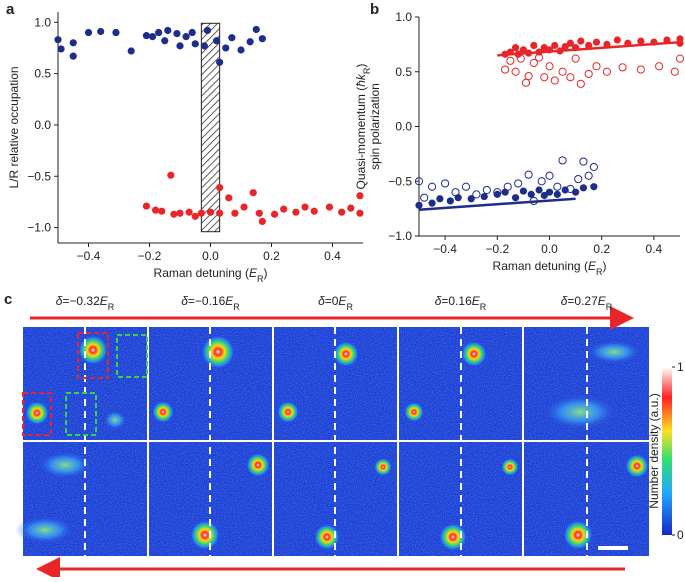  Describe the element at coordinates (375, 126) in the screenshot. I see `text-part: spin polarization` at that location.